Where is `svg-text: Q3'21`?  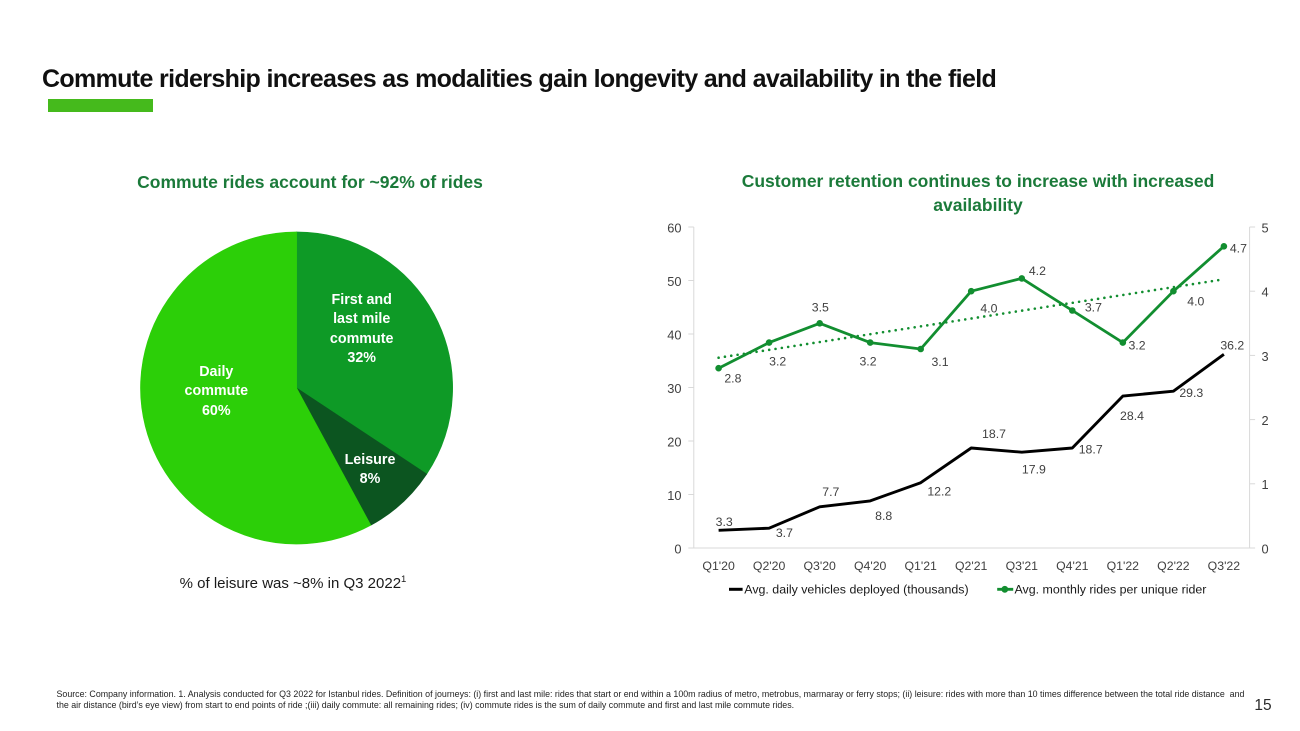 svg-text: Q3'21 is located at coordinates (1022, 566).